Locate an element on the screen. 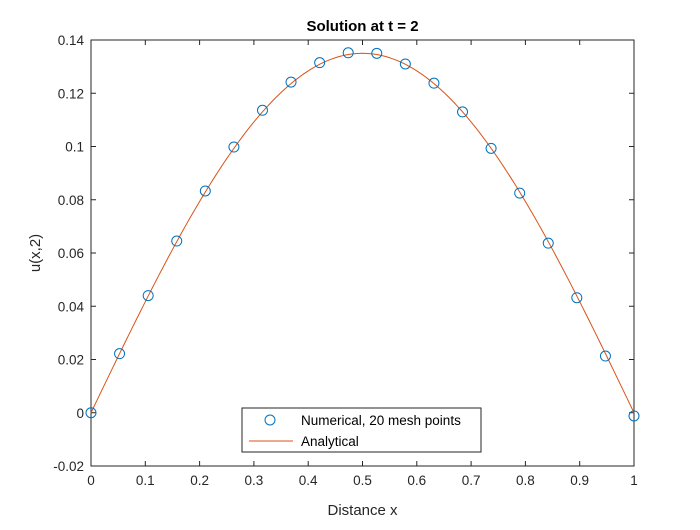  x-tick-label: 0.2 is located at coordinates (199, 480).